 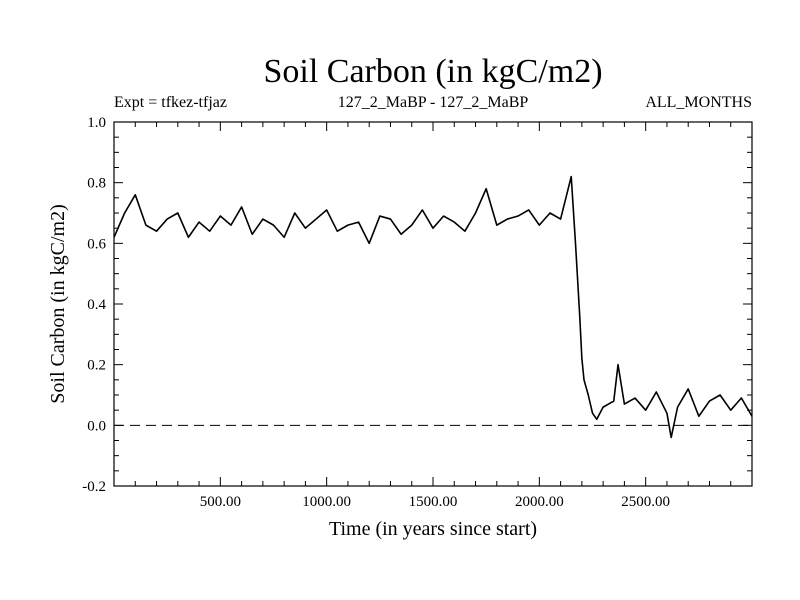 I want to click on y-tick-label: 0.4, so click(x=96, y=305).